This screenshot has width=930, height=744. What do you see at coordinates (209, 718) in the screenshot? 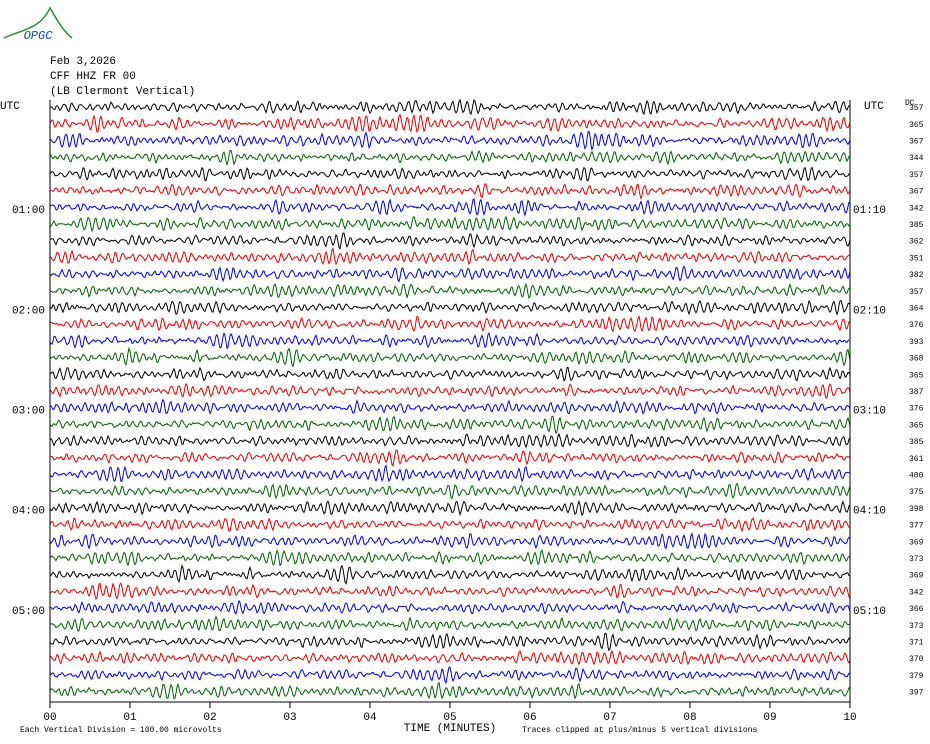
I see `x-tick-label: 02` at bounding box center [209, 718].